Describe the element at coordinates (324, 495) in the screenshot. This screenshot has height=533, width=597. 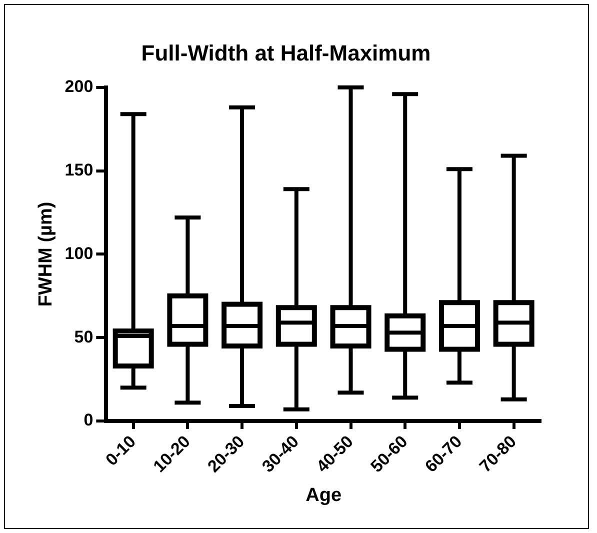
I see `x-axis-title: Age` at that location.